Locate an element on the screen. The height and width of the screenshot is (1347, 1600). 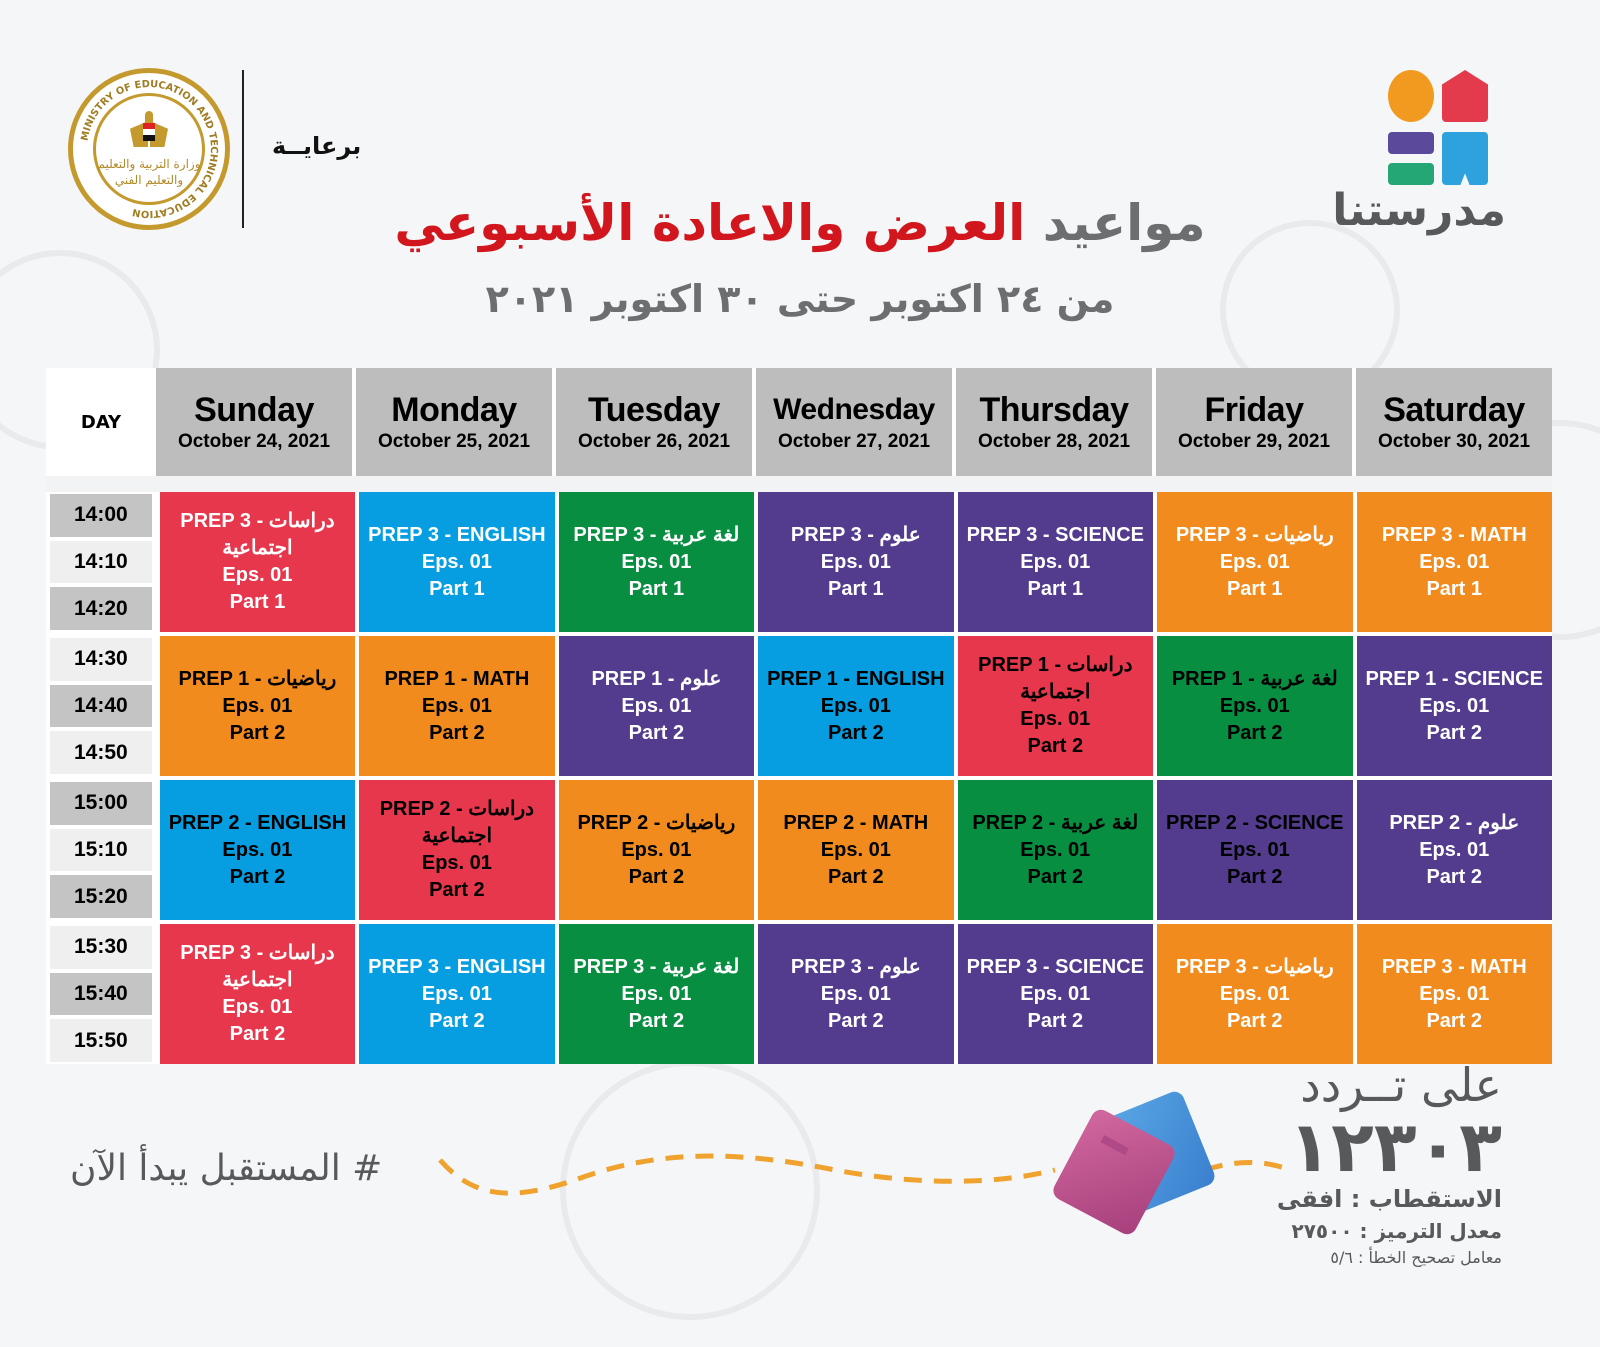
schedule-slot: PREP 2 - ENGLISH Eps. 01 Part 2 is located at coordinates (257, 850).